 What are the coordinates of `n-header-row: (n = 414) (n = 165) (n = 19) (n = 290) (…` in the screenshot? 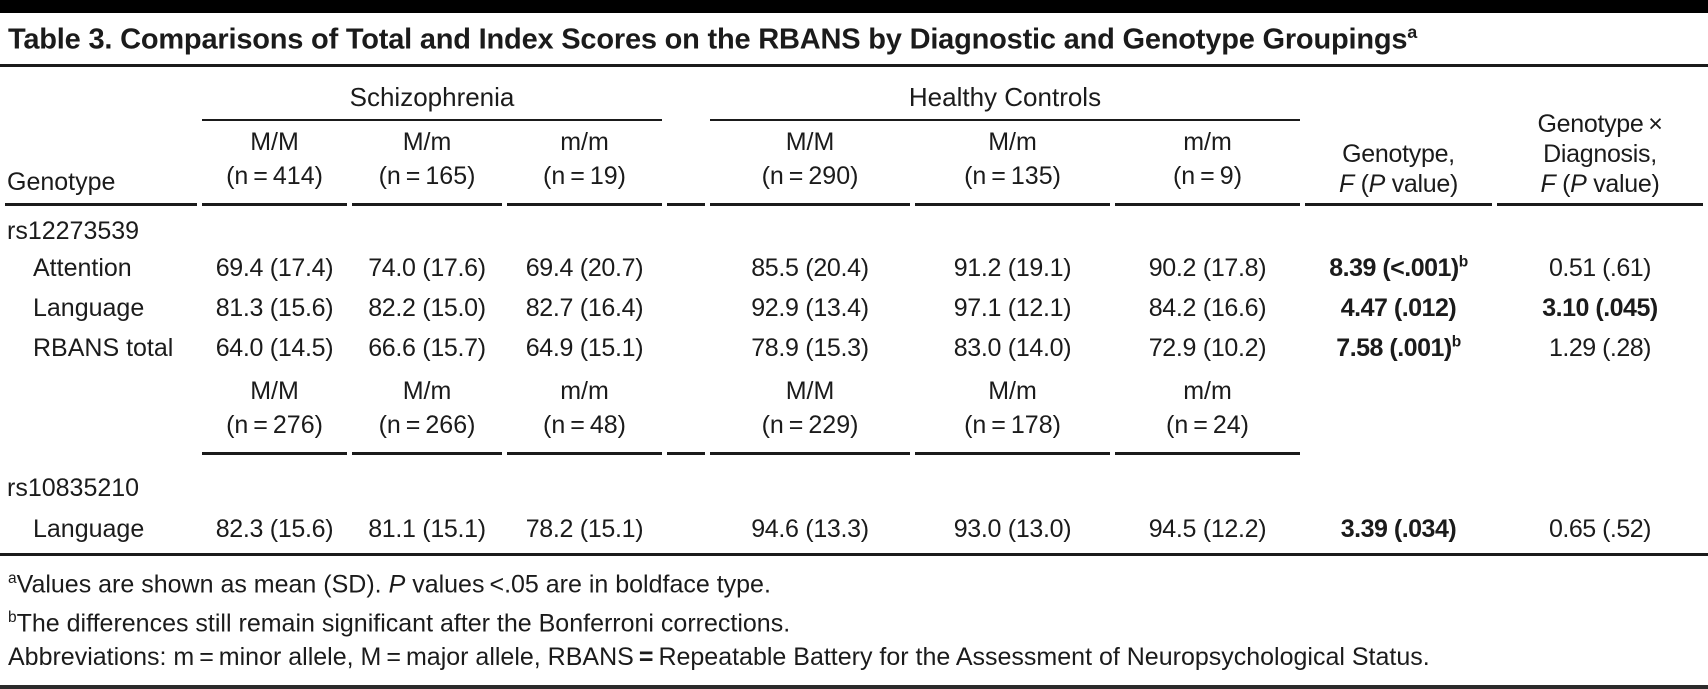 It's located at (854, 182).